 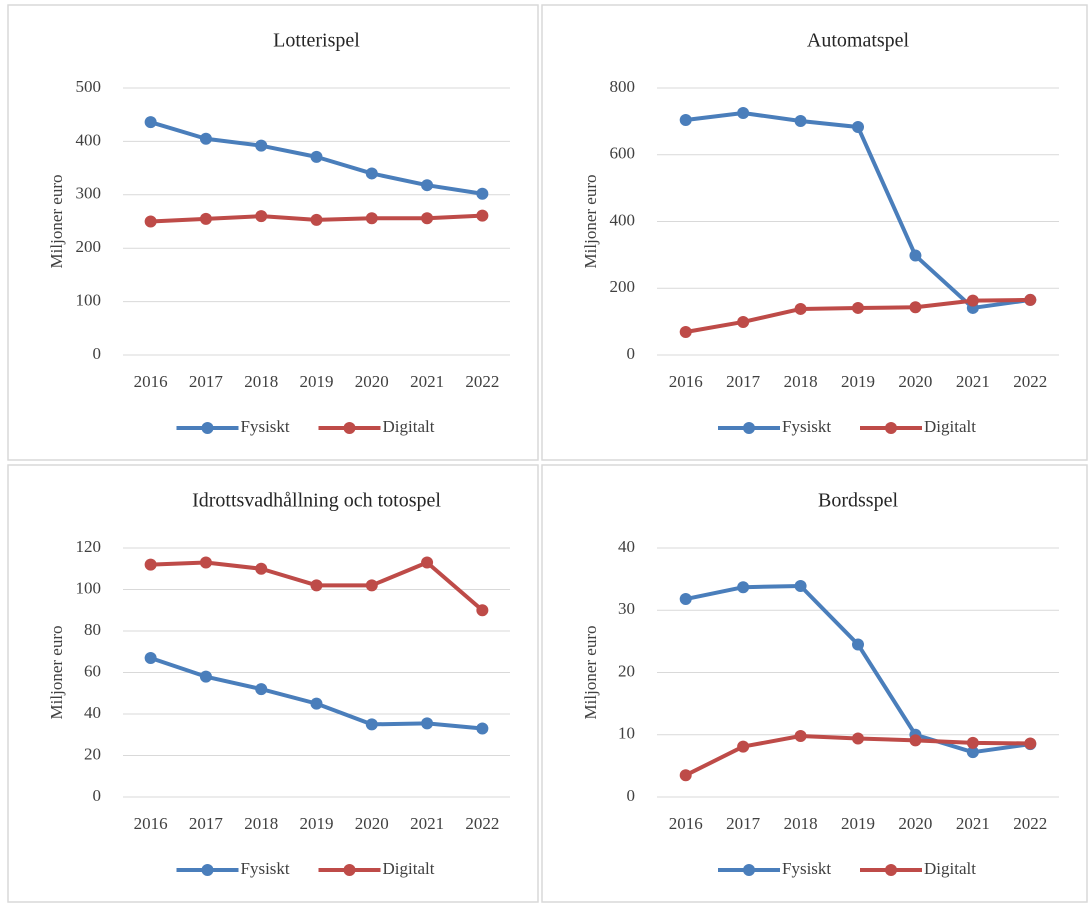 What do you see at coordinates (858, 41) in the screenshot?
I see `chart-title: Automatspel` at bounding box center [858, 41].